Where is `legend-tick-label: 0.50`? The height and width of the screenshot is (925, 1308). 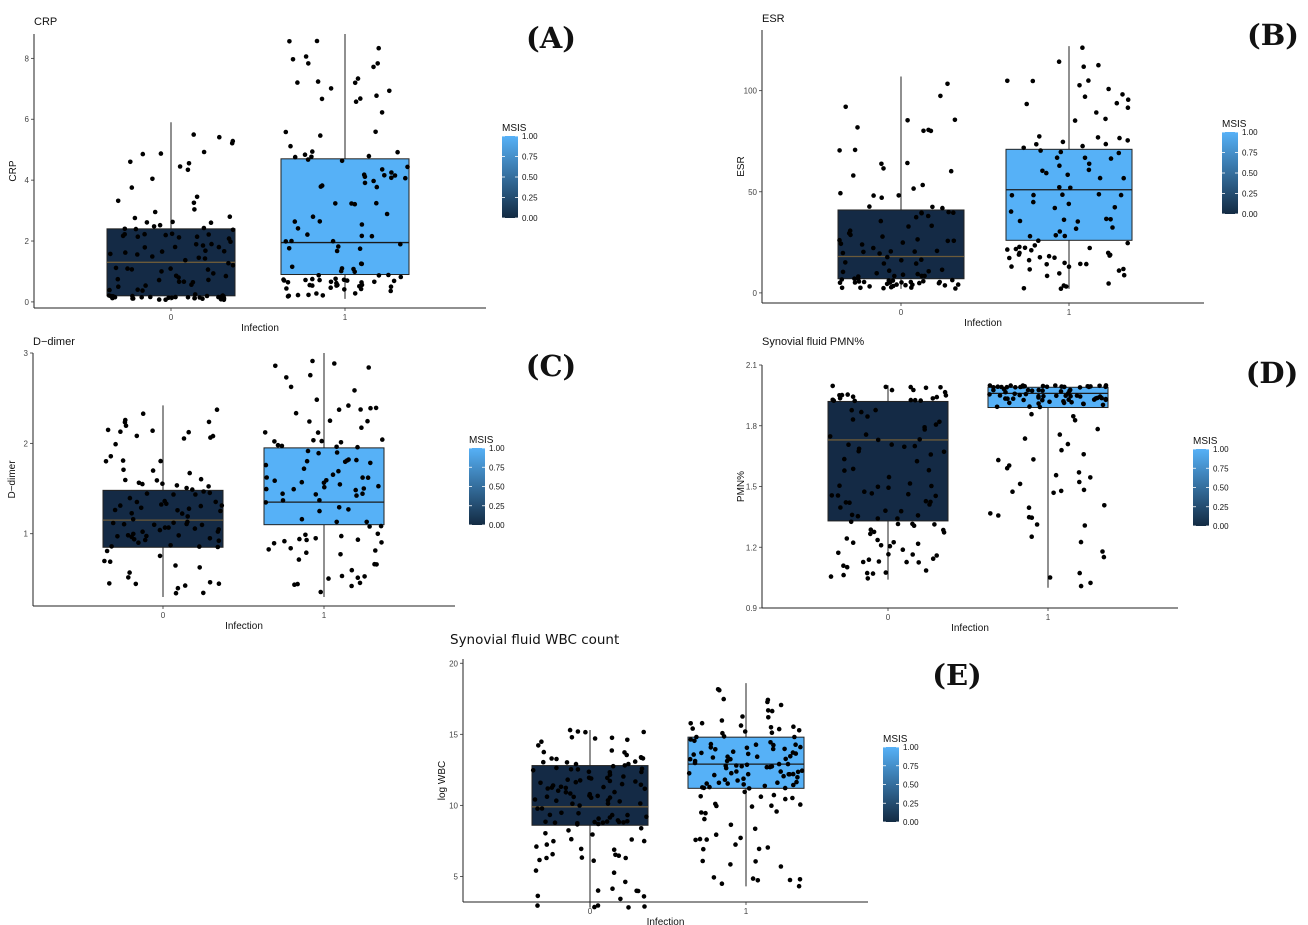 legend-tick-label: 0.50 is located at coordinates (911, 785).